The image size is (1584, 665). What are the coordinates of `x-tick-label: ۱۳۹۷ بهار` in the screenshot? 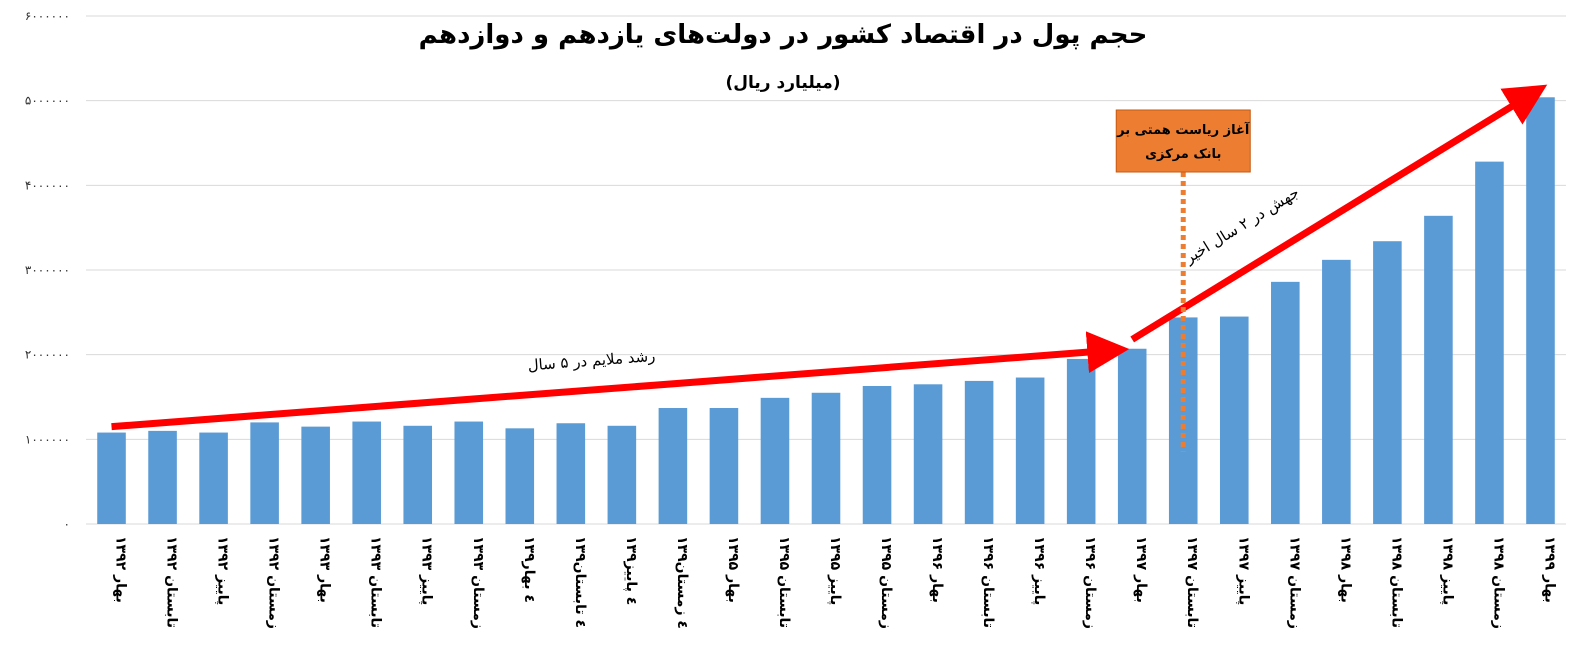 It's located at (1141, 569).